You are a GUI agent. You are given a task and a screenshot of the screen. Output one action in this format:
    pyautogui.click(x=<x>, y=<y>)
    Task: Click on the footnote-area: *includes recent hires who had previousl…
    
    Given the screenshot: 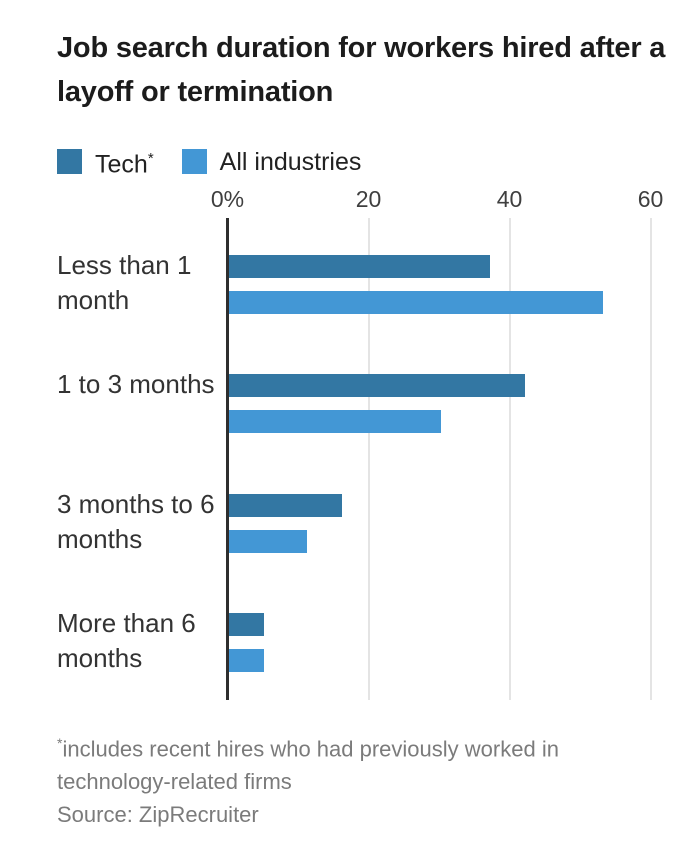 What is the action you would take?
    pyautogui.click(x=357, y=779)
    